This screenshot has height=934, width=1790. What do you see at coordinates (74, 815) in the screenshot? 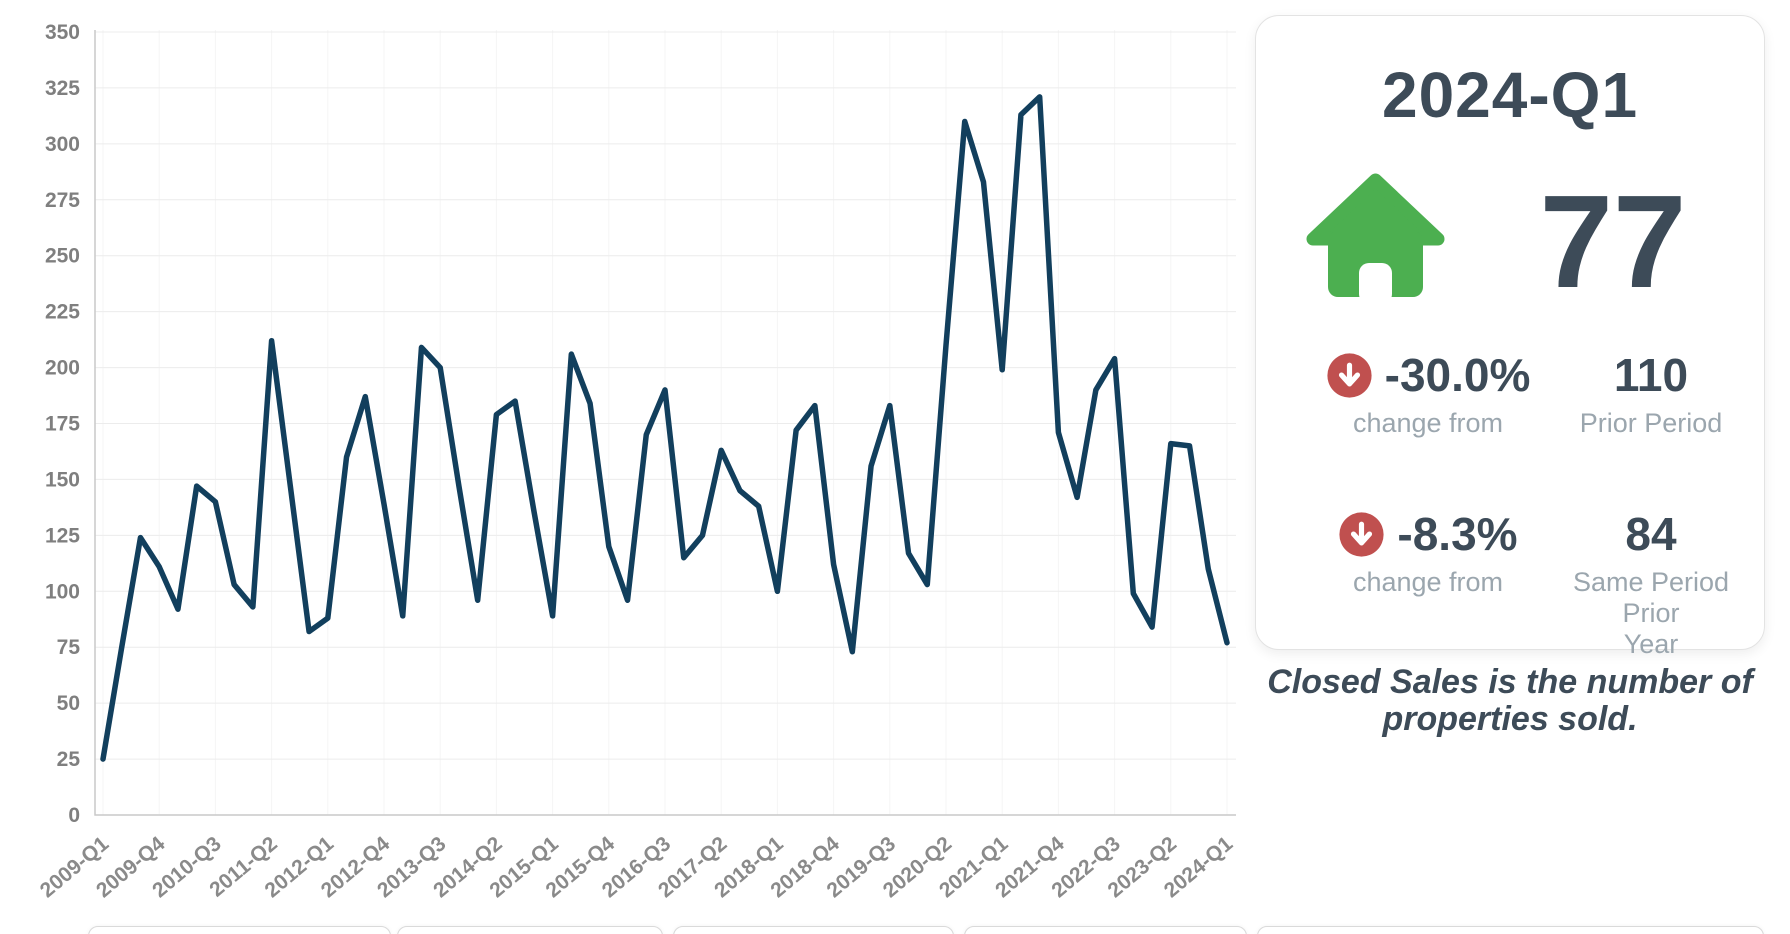
I see `svg-text: 0` at bounding box center [74, 815].